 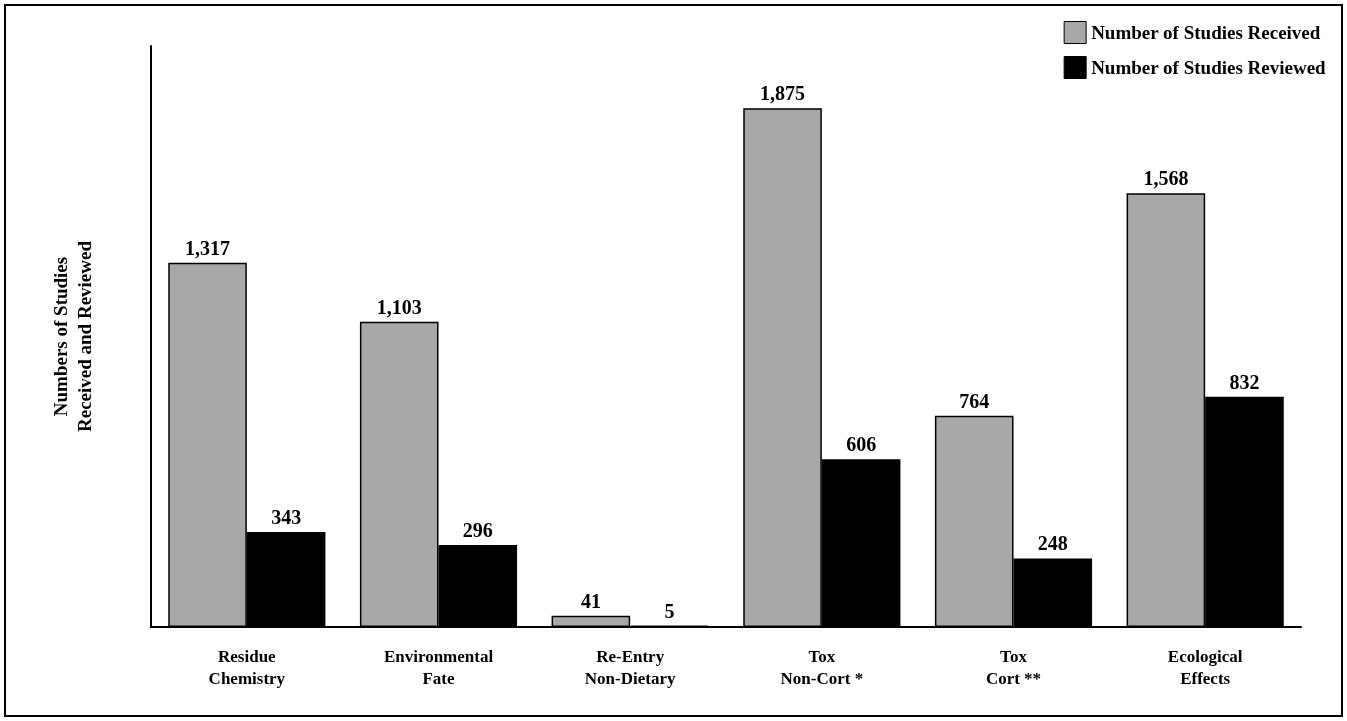 I want to click on legend-label: Number of Studies Reviewed, so click(x=1209, y=67).